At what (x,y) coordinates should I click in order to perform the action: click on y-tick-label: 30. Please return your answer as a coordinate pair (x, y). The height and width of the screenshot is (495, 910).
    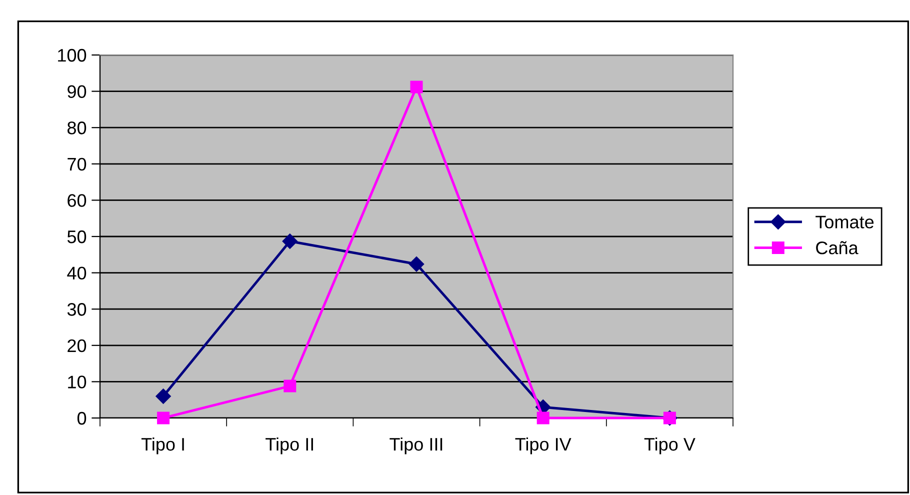
    Looking at the image, I should click on (76, 309).